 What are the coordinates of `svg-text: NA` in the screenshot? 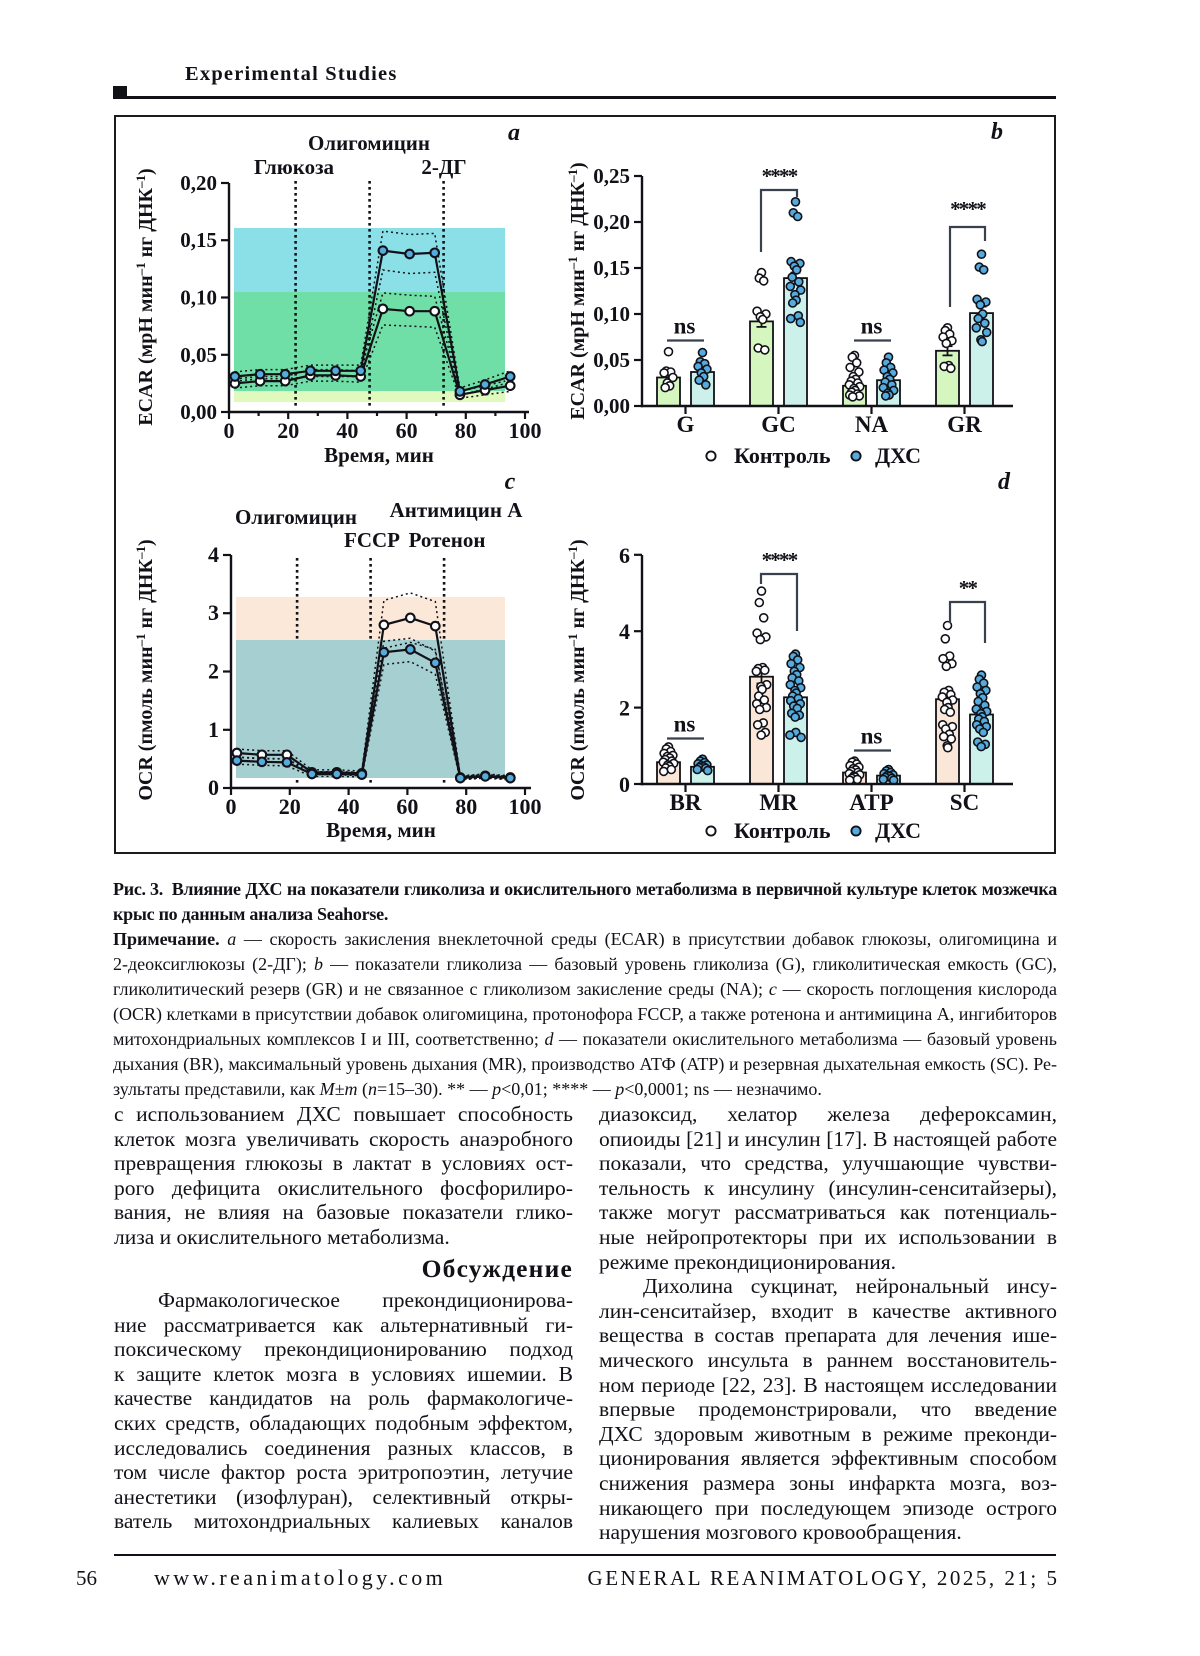 It's located at (872, 424).